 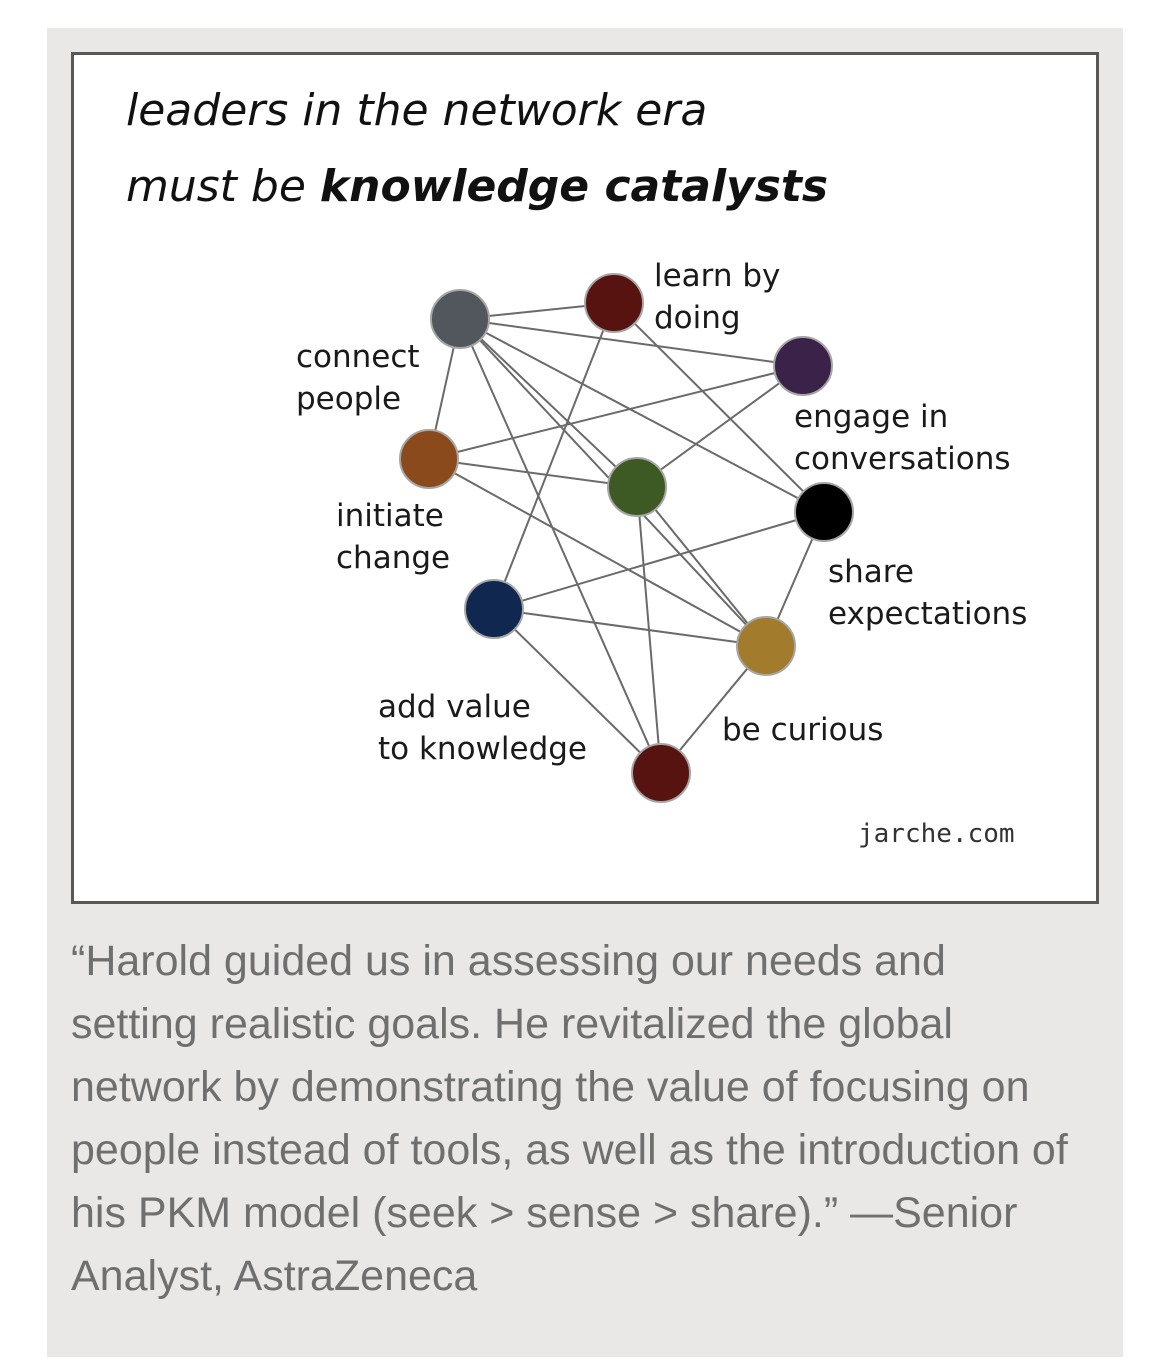 I want to click on node-learn-by-doing, so click(x=614, y=303).